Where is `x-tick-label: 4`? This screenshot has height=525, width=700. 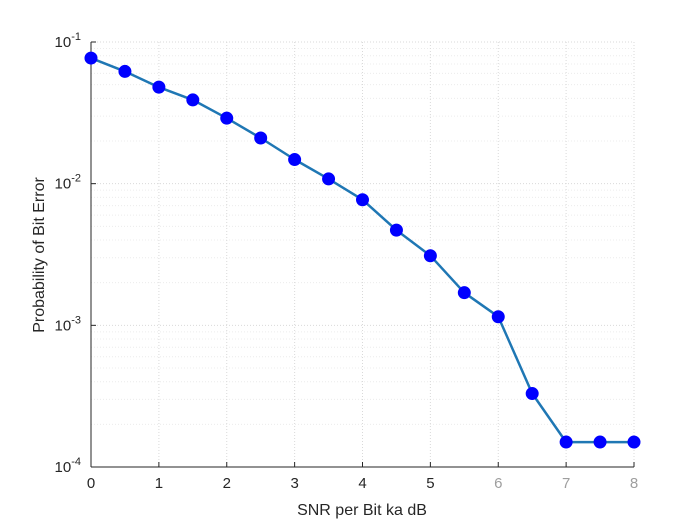 x-tick-label: 4 is located at coordinates (362, 483).